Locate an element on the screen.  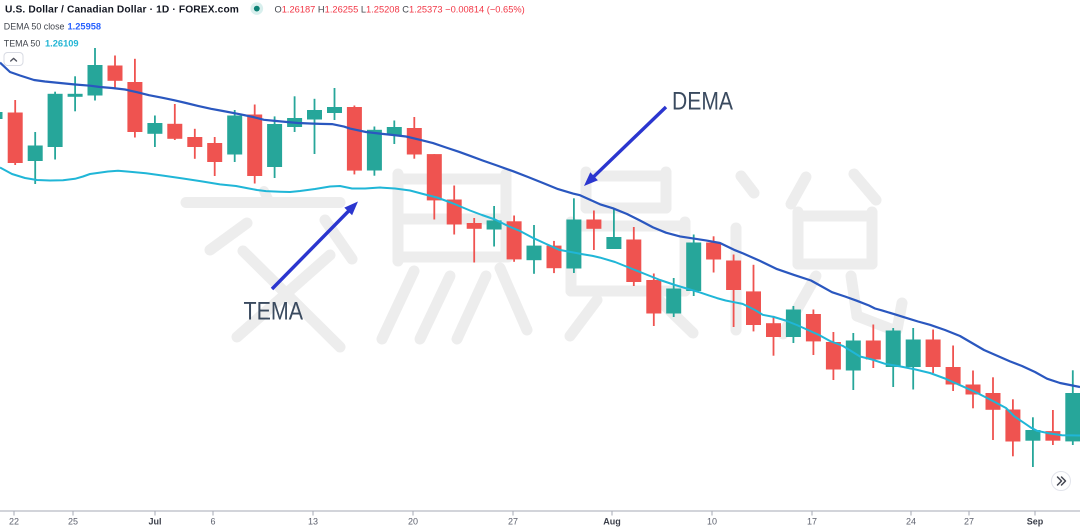
svg-text: 25 is located at coordinates (73, 522).